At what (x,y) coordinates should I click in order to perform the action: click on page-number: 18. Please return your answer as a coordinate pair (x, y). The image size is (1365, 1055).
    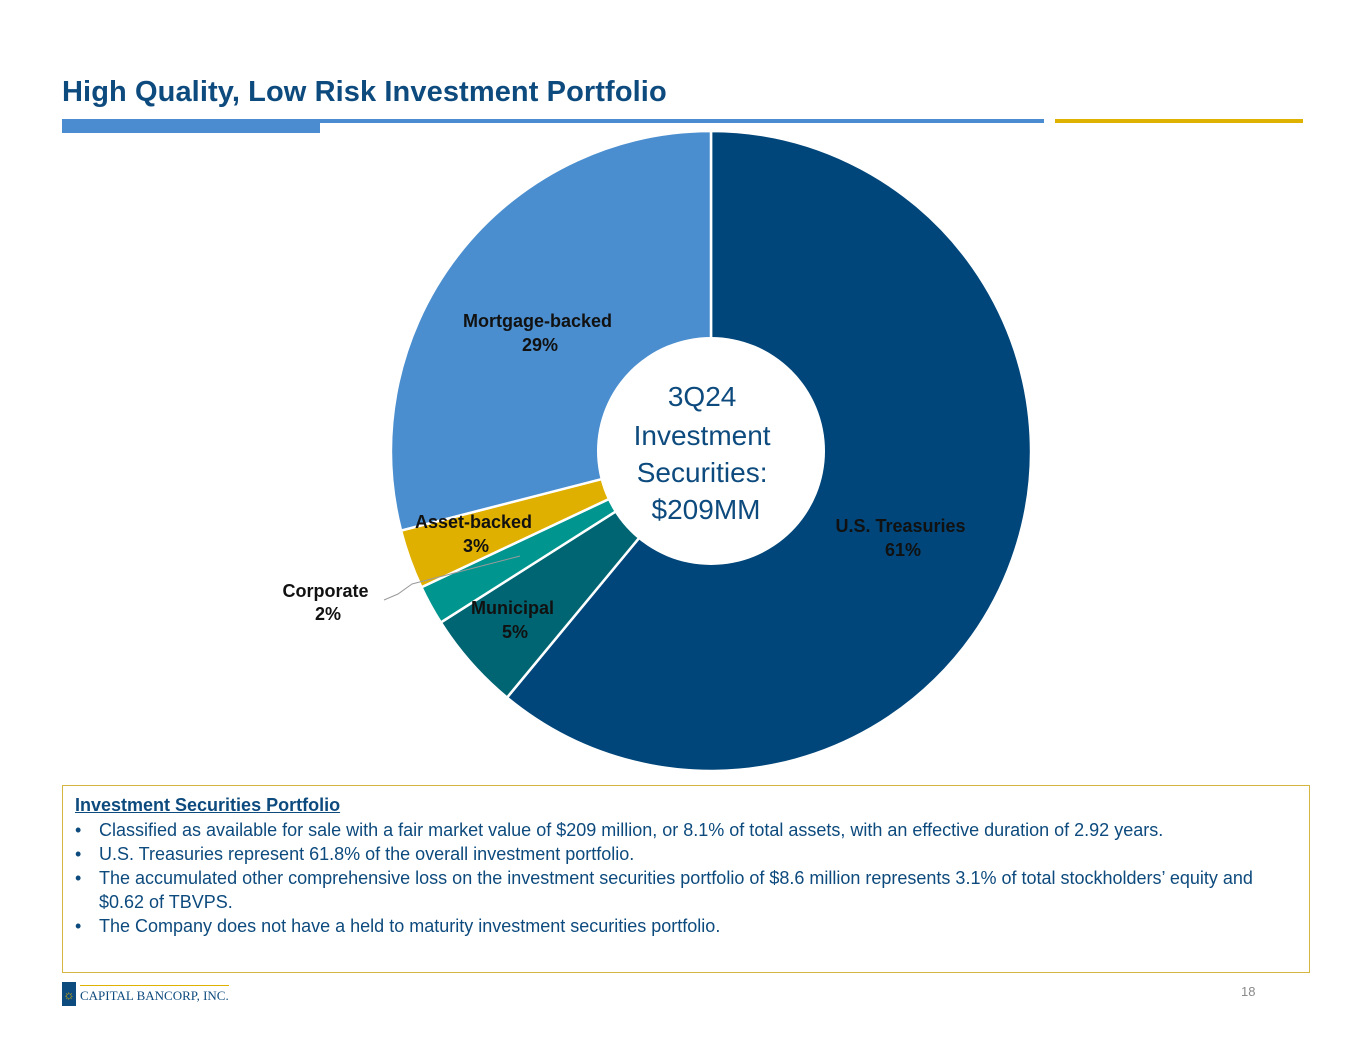
    Looking at the image, I should click on (1248, 991).